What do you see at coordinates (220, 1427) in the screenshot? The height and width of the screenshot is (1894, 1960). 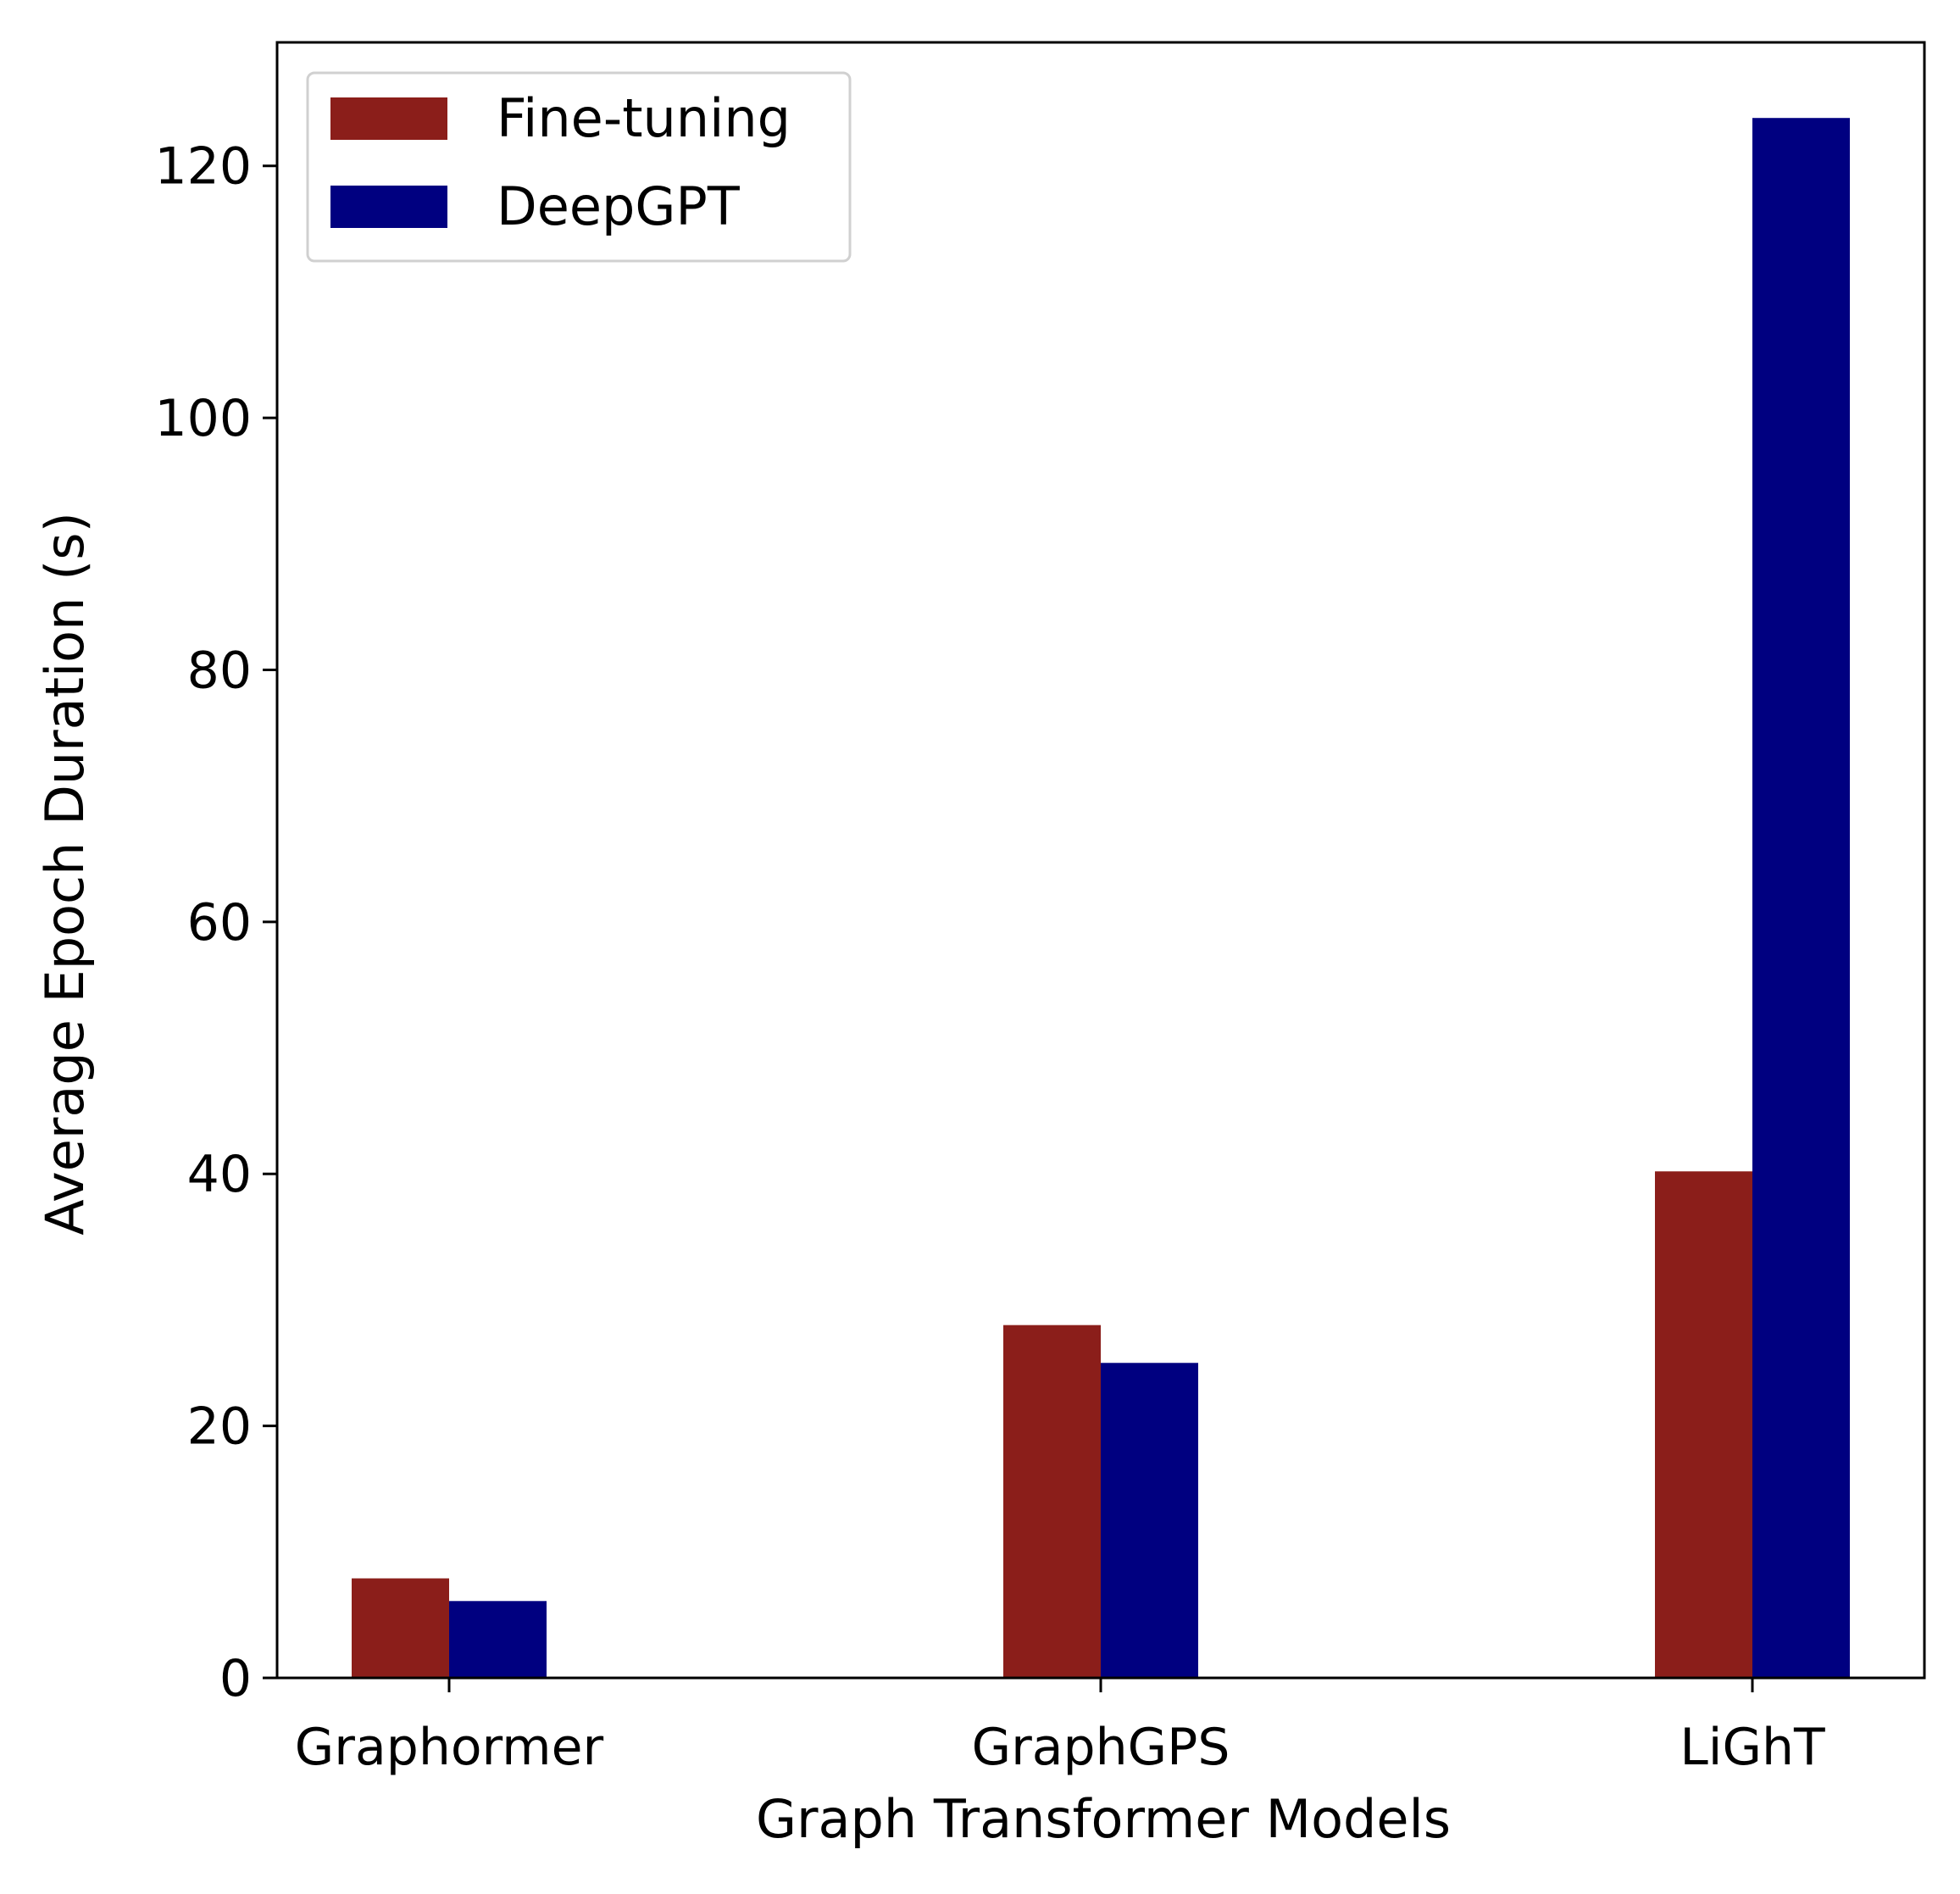 I see `y-tick-label: 20` at bounding box center [220, 1427].